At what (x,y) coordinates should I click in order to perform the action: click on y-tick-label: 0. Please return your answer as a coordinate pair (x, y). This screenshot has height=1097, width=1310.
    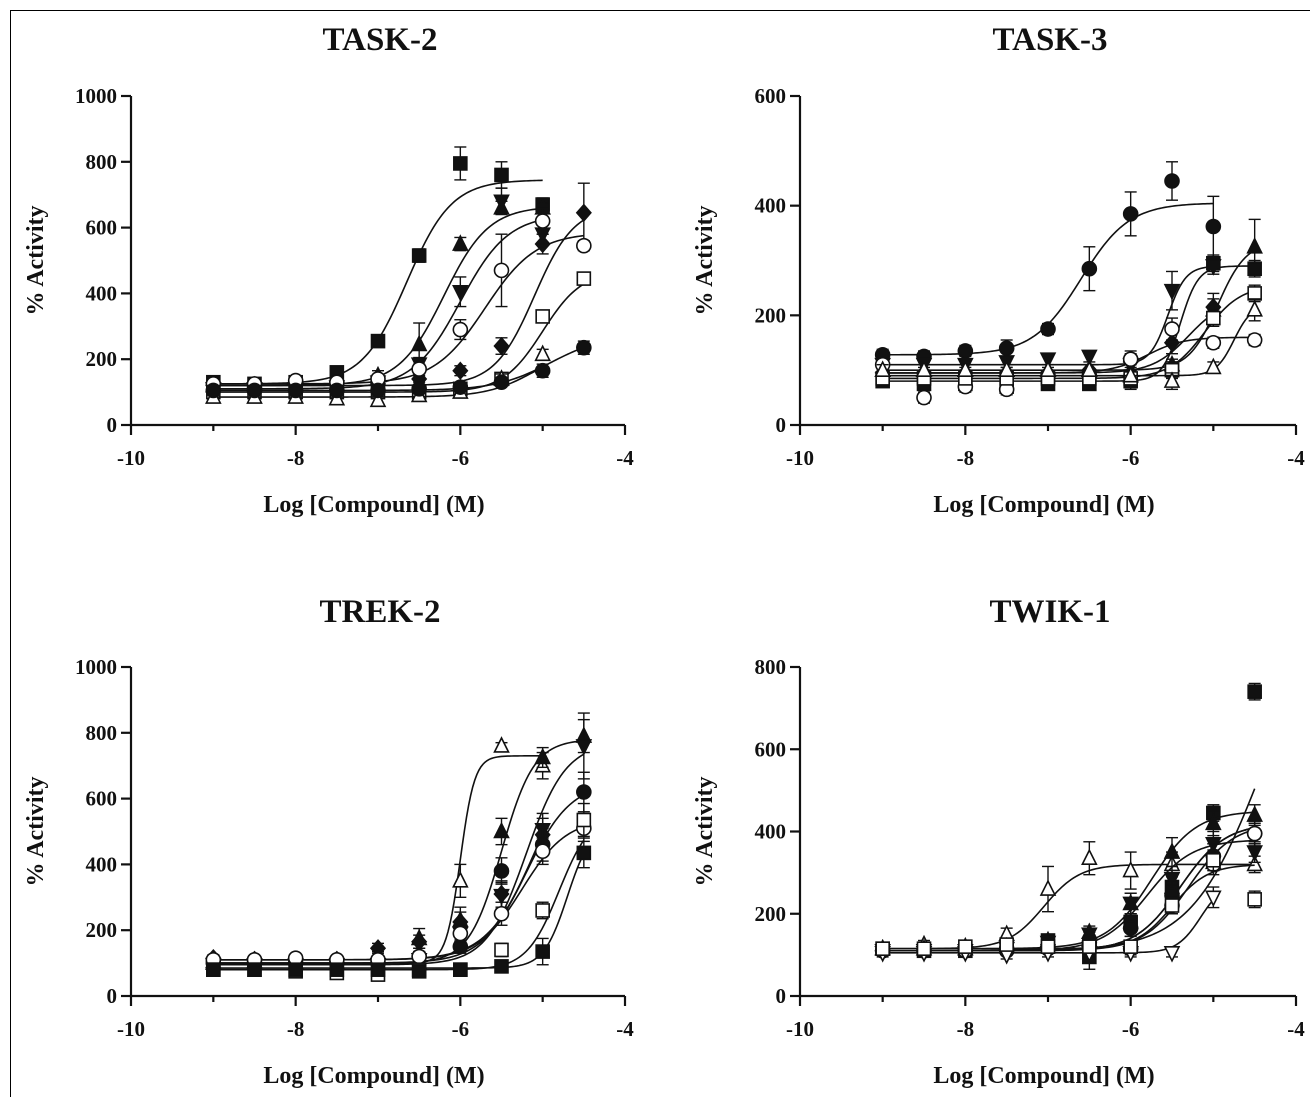
    Looking at the image, I should click on (781, 425).